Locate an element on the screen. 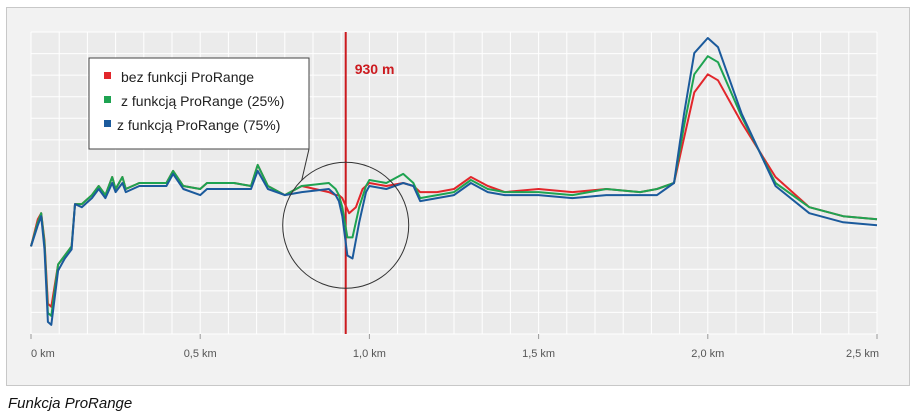  figure-caption: Funkcja ProRange is located at coordinates (70, 403).